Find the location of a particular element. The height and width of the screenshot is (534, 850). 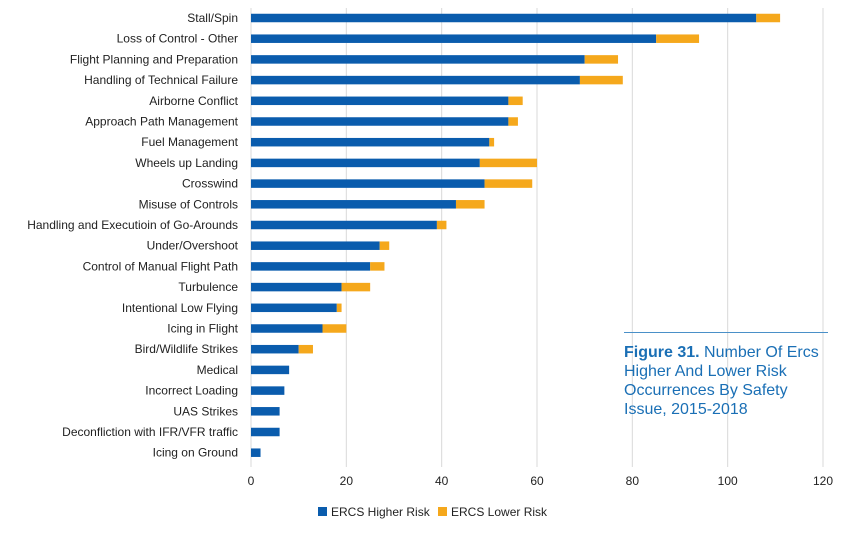

category-label: Under/Overshoot is located at coordinates (193, 246).